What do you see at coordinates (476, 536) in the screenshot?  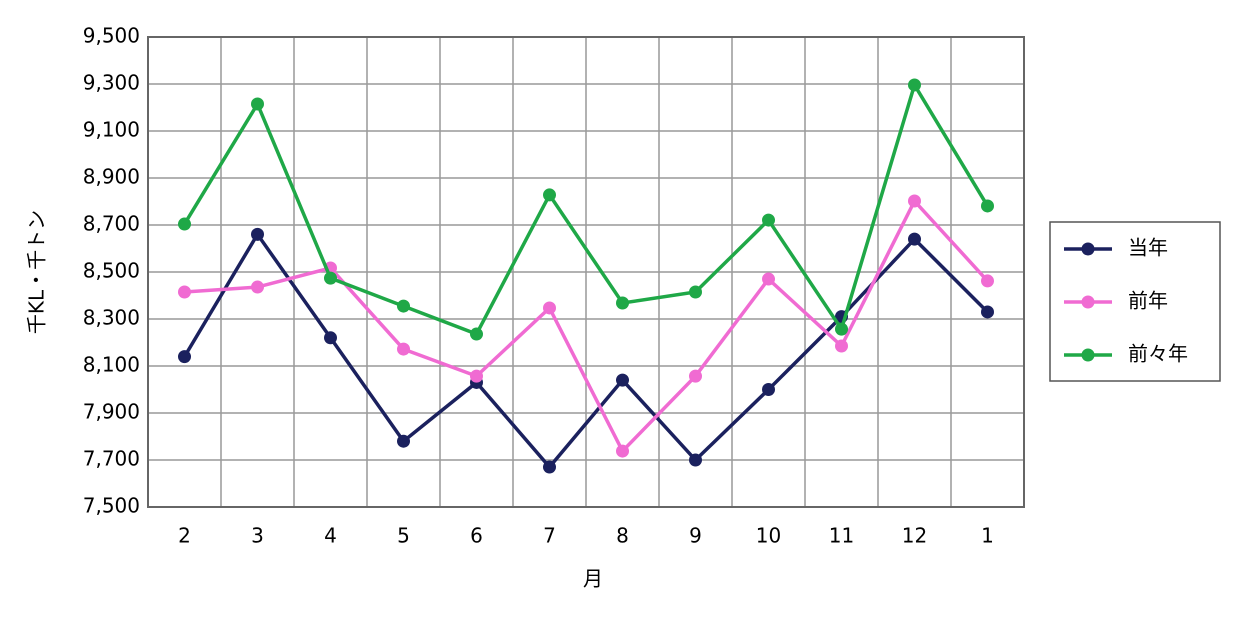 I see `x-tick-label: 6` at bounding box center [476, 536].